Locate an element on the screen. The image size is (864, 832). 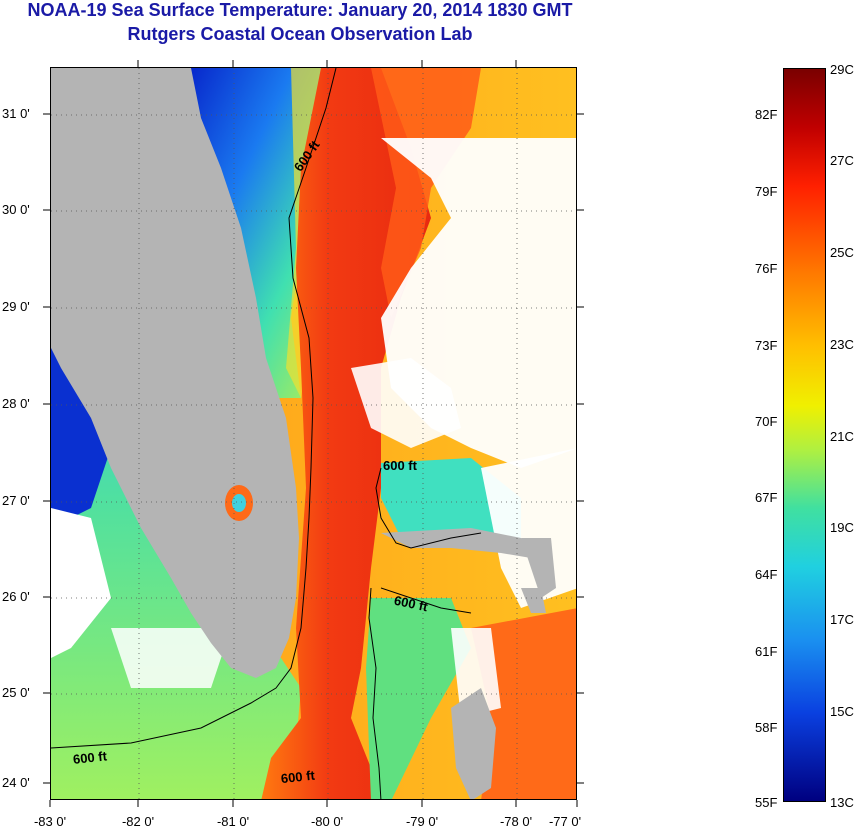
lake-okeechobee-center is located at coordinates (239, 503).